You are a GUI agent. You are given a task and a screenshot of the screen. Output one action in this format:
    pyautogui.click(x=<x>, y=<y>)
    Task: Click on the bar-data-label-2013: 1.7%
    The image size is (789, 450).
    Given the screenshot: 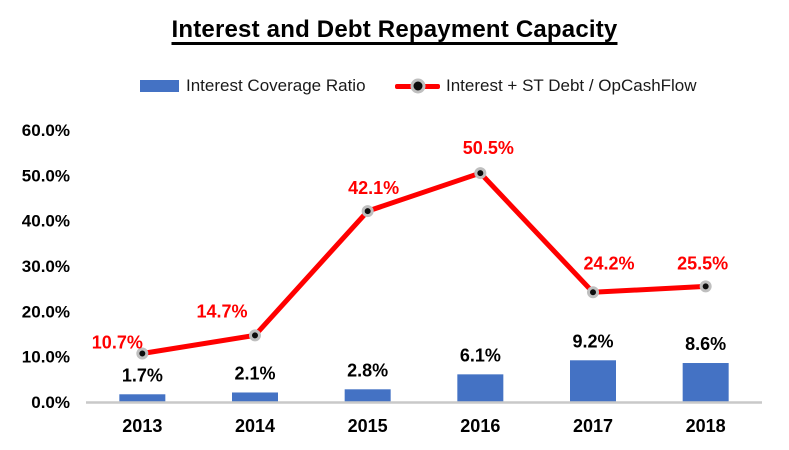 What is the action you would take?
    pyautogui.click(x=142, y=375)
    